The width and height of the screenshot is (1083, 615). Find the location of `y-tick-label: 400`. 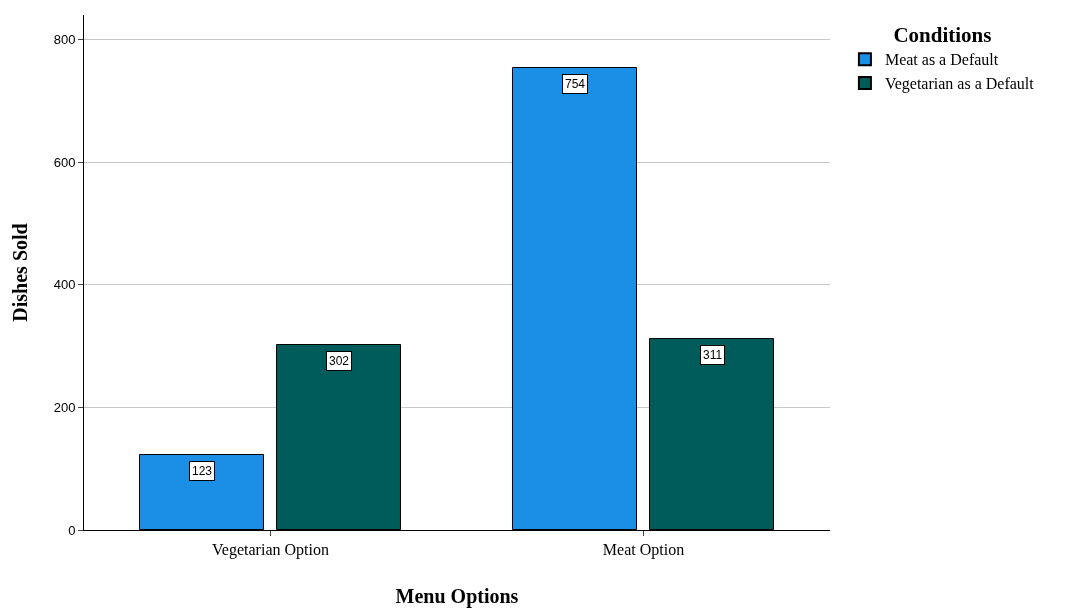

y-tick-label: 400 is located at coordinates (64, 285).